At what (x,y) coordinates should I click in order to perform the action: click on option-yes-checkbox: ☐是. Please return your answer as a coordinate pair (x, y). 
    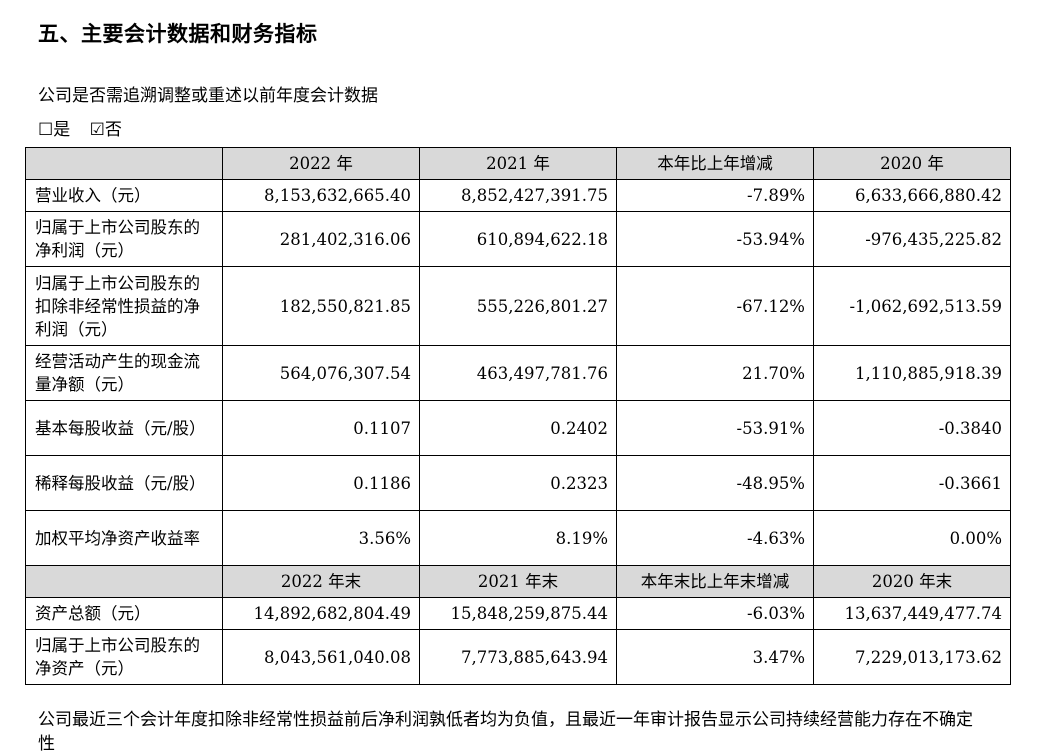
    Looking at the image, I should click on (54, 130).